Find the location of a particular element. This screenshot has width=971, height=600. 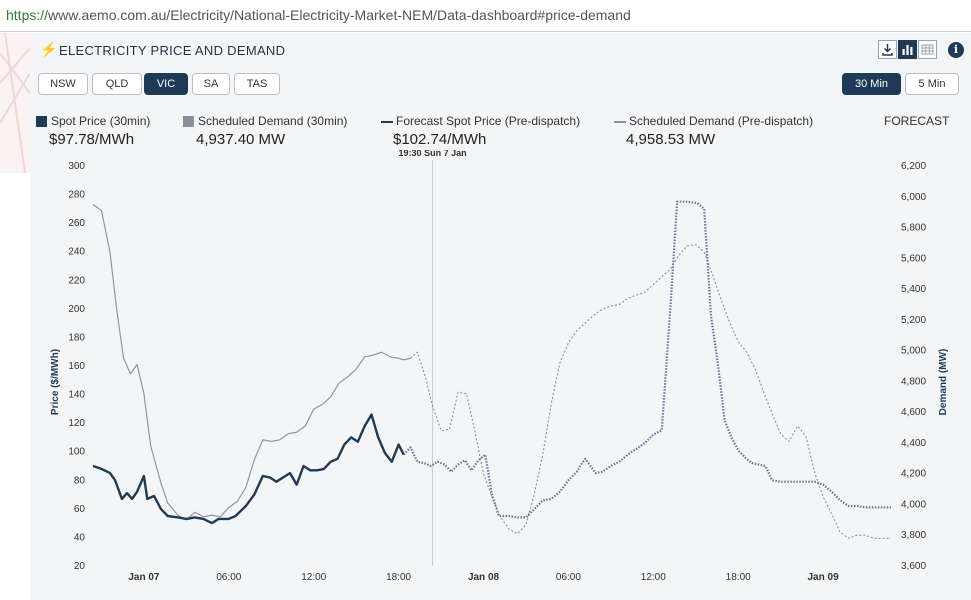

download-icon is located at coordinates (887, 49).